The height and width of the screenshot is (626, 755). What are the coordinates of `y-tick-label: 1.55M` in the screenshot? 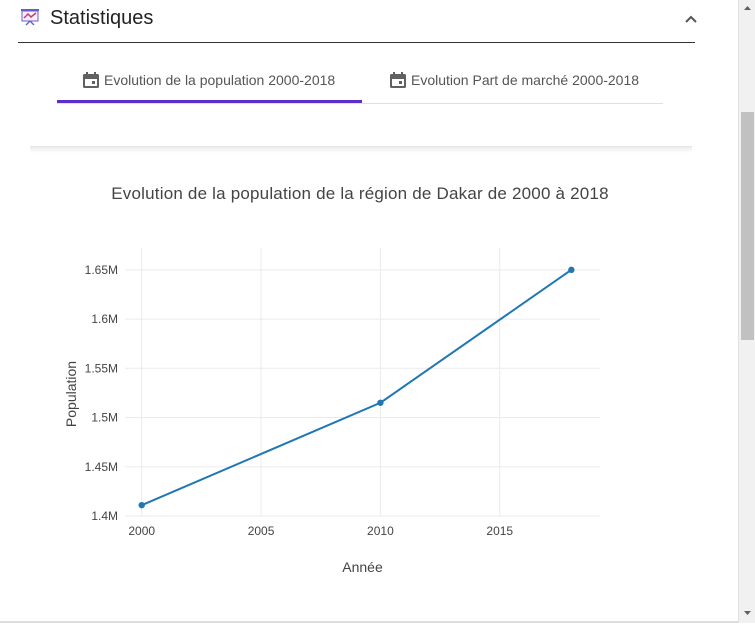 It's located at (101, 368).